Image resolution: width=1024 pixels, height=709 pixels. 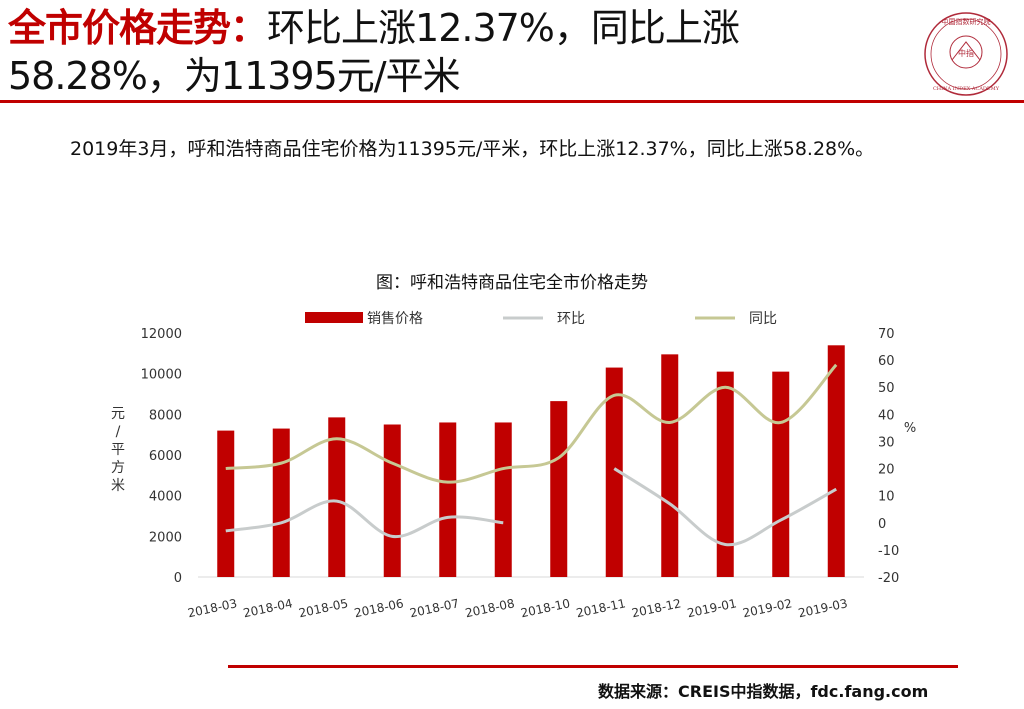 What do you see at coordinates (886, 361) in the screenshot?
I see `y2-tick-label: 60` at bounding box center [886, 361].